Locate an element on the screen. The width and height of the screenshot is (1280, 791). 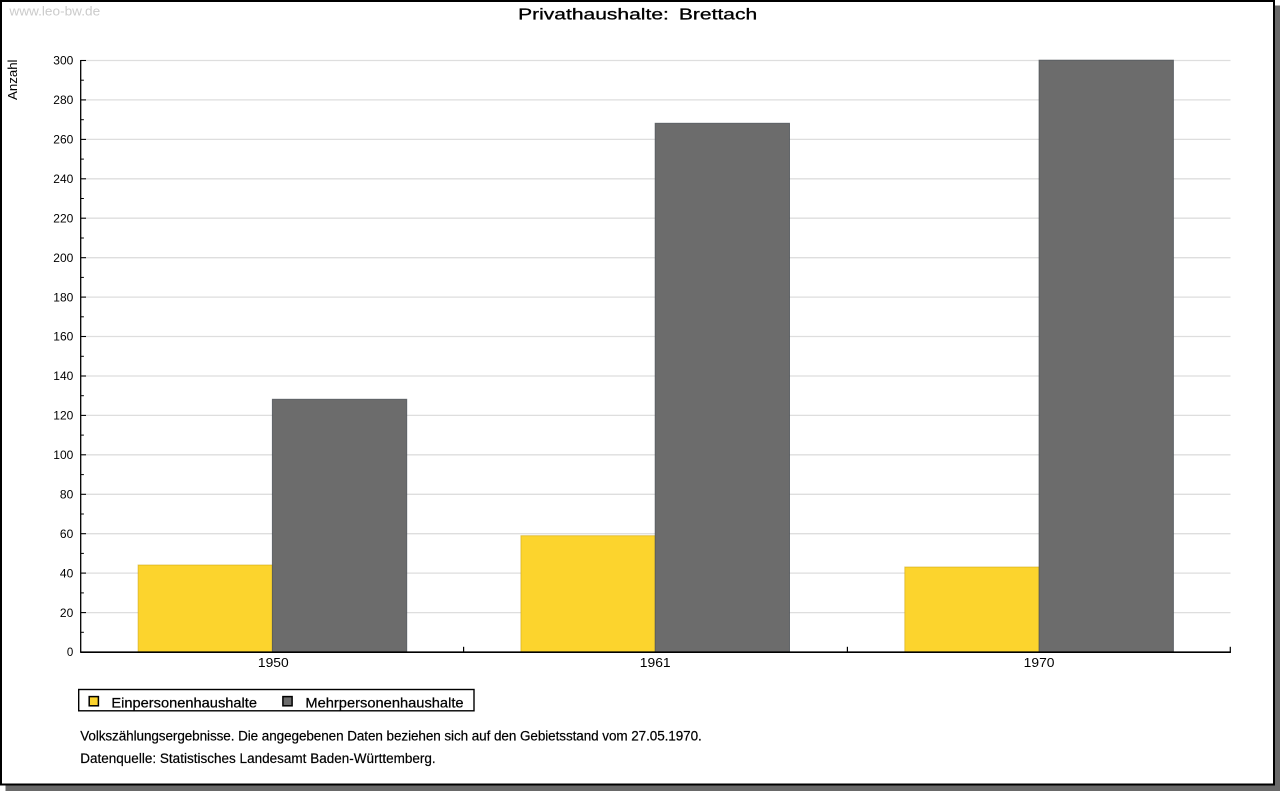
svg-text: 0 is located at coordinates (70, 653).